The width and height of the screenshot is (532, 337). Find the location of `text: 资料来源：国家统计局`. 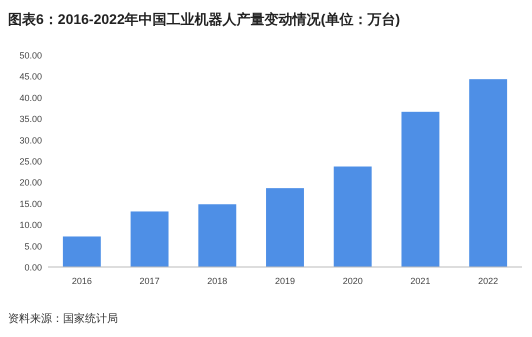

text: 资料来源：国家统计局 is located at coordinates (63, 318).